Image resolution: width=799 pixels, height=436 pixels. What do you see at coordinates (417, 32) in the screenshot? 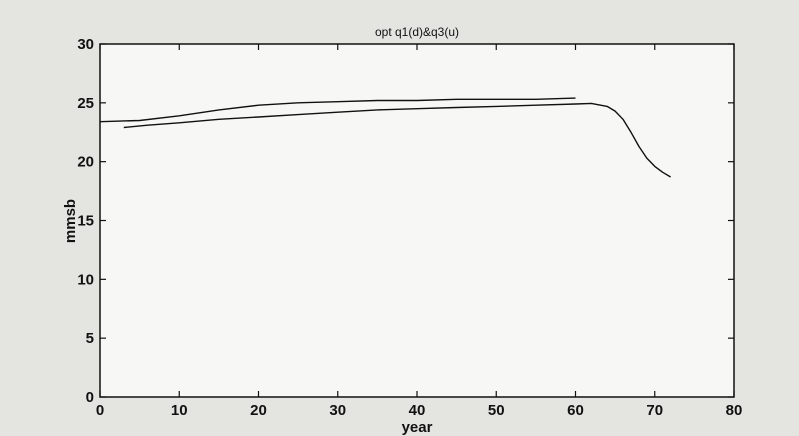
I see `chart-title: opt q1(d)&q3(u)` at bounding box center [417, 32].